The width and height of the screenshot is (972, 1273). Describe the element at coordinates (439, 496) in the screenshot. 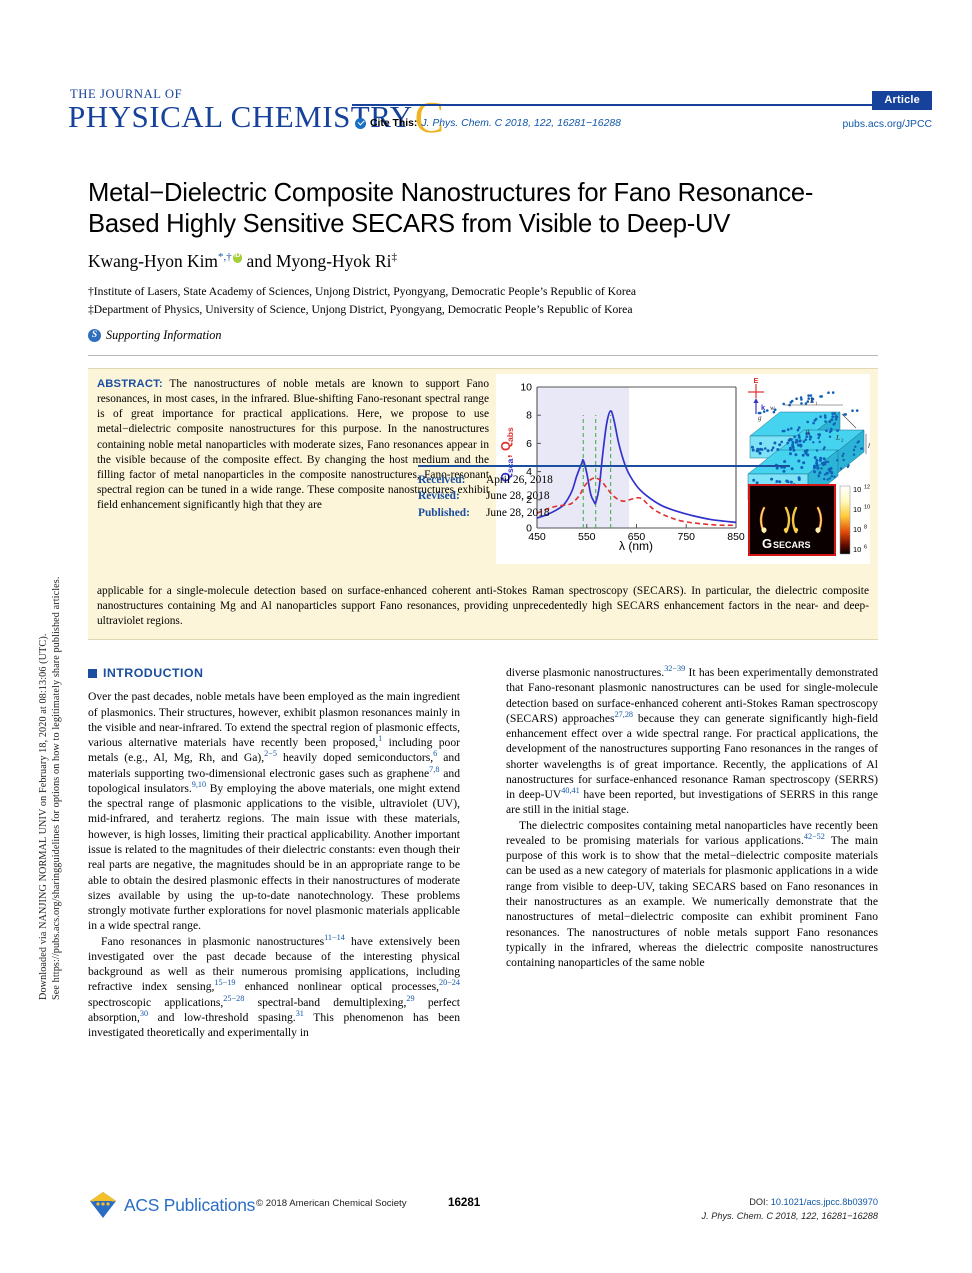

I see `date-revised-label: Revised:` at that location.